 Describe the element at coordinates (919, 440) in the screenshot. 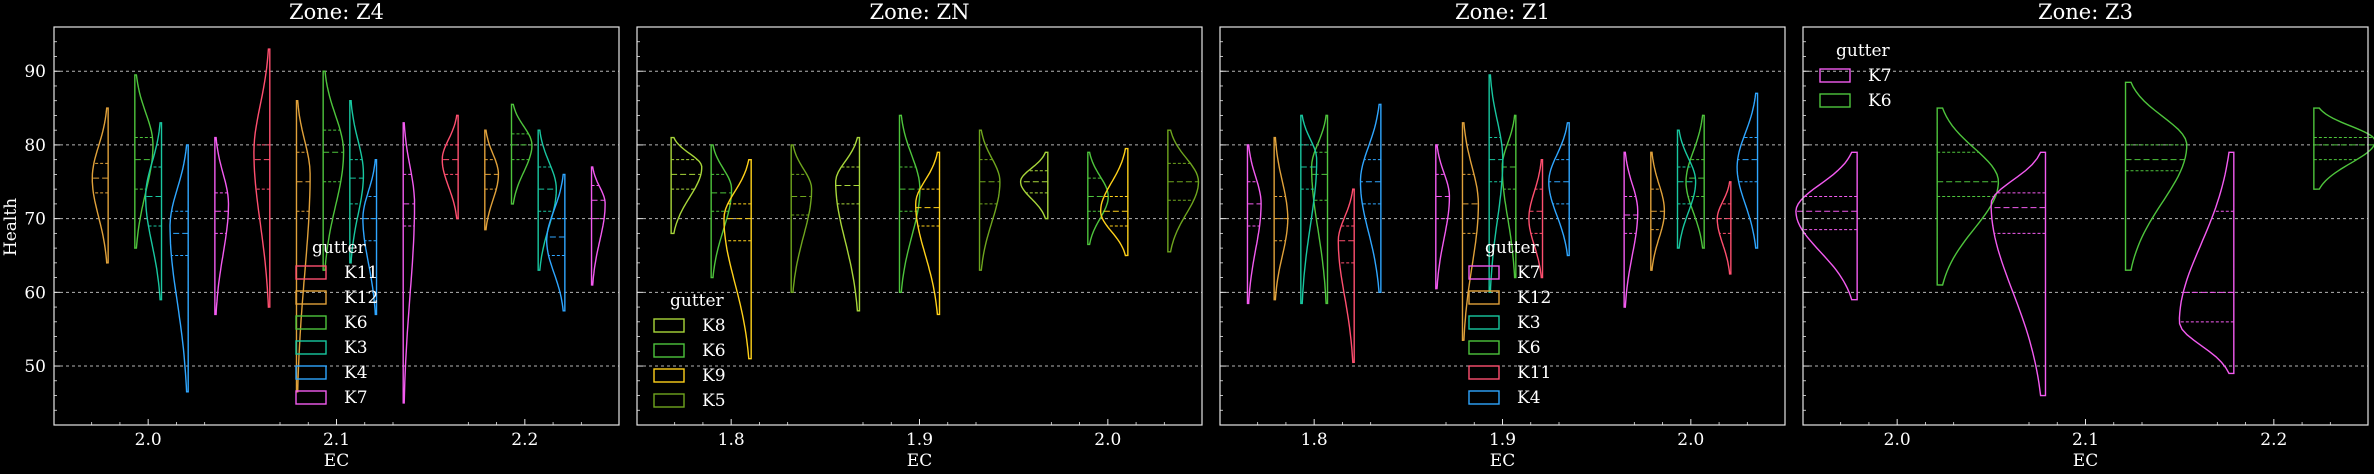

I see `x-tick-label: 1.9` at that location.